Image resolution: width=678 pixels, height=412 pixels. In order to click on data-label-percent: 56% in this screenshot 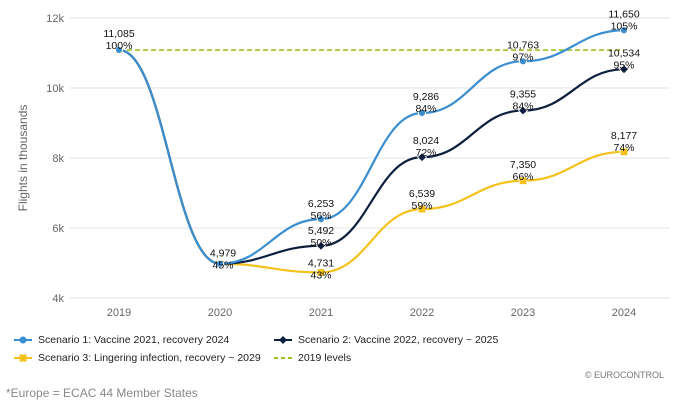, I will do `click(320, 216)`.